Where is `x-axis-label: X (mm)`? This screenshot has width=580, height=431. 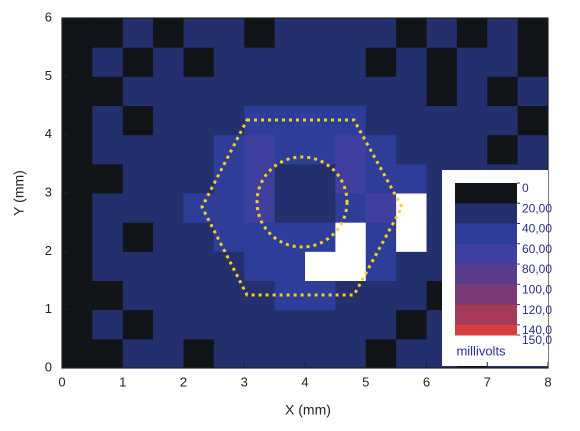
x-axis-label: X (mm) is located at coordinates (308, 410).